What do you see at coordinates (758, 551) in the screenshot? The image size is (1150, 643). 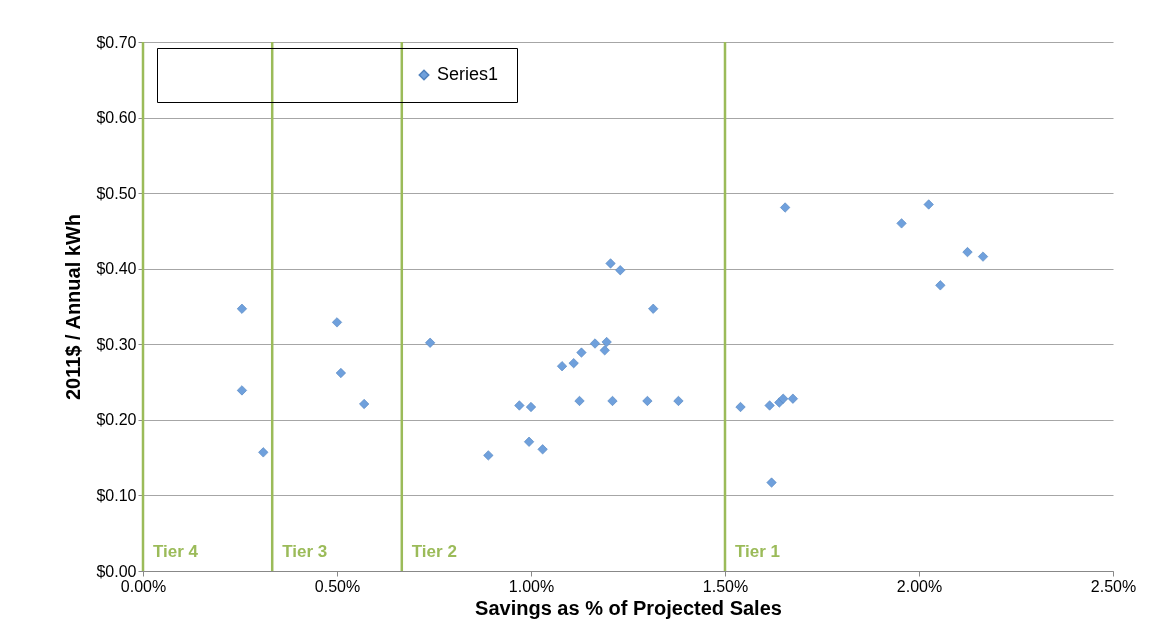 I see `ref-line-label: Tier 1` at bounding box center [758, 551].